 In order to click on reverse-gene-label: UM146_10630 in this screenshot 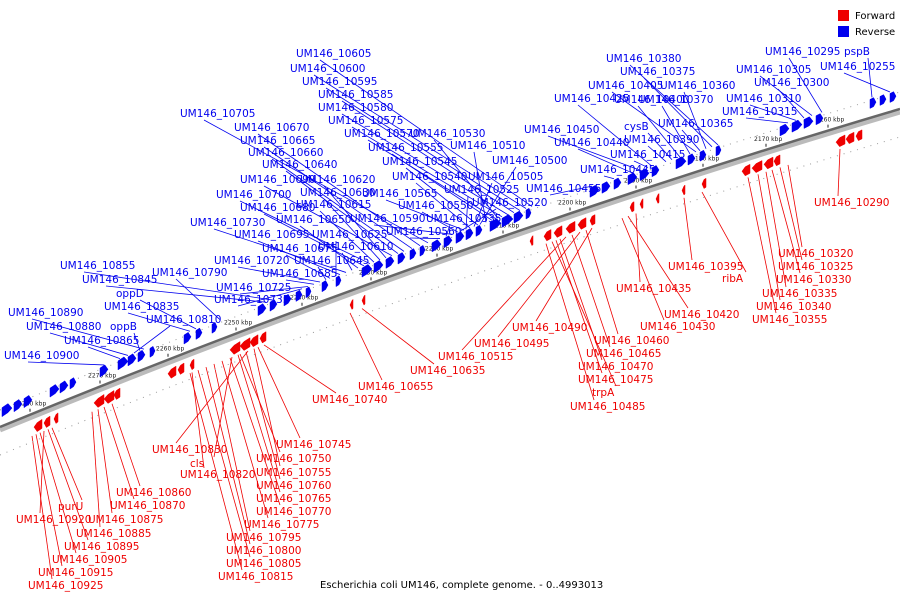, I will do `click(337, 193)`.